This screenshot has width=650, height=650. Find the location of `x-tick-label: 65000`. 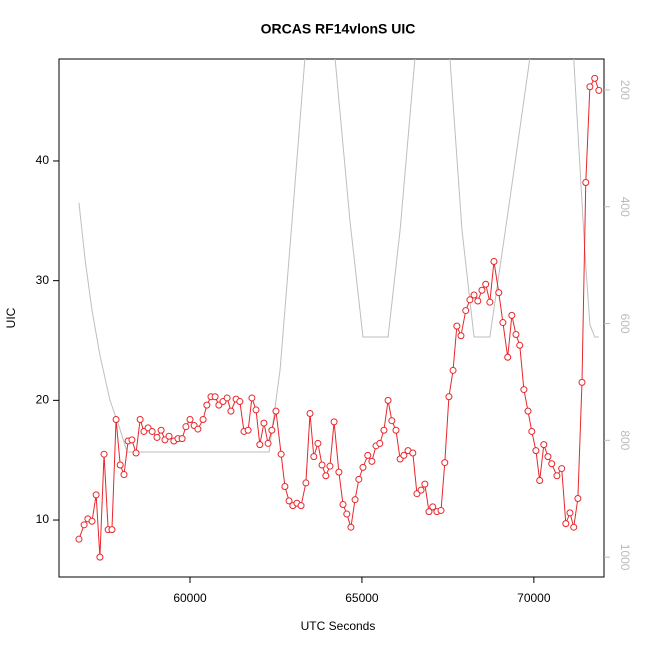

x-tick-label: 65000 is located at coordinates (362, 598).